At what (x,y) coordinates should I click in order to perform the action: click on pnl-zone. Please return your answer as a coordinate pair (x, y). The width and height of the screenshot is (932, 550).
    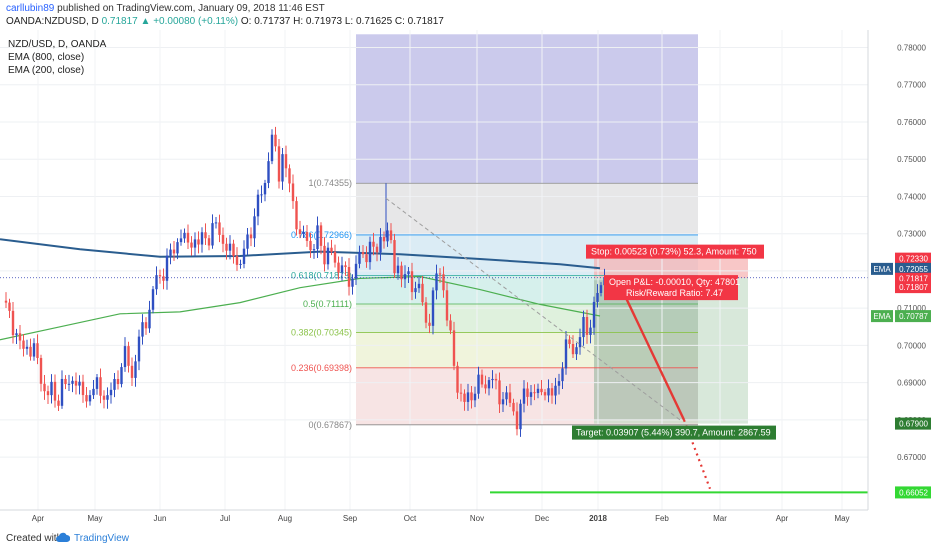
    Looking at the image, I should click on (646, 350).